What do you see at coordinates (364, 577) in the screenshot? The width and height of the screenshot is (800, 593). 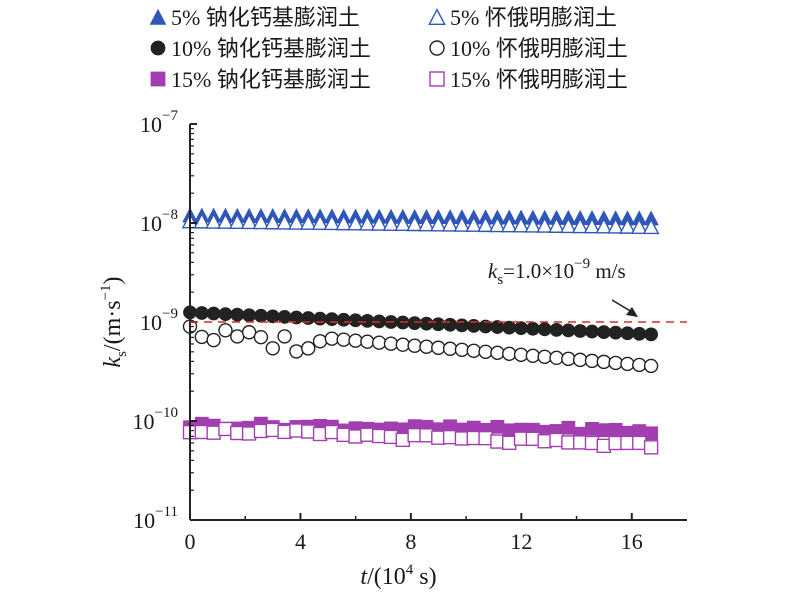 I see `x-title-var: t` at bounding box center [364, 577].